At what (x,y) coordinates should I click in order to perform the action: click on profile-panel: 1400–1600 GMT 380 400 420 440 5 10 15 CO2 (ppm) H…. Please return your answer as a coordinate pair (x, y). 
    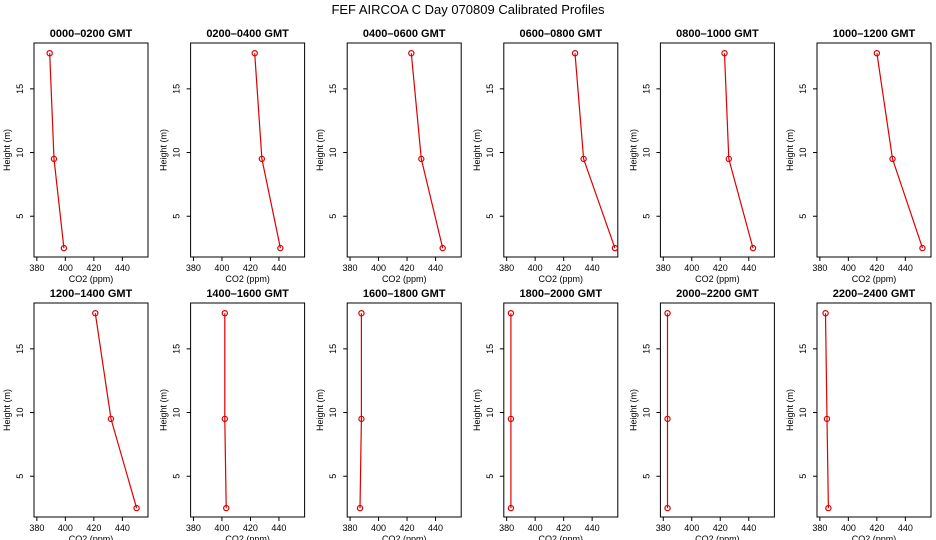
    Looking at the image, I should click on (232, 414).